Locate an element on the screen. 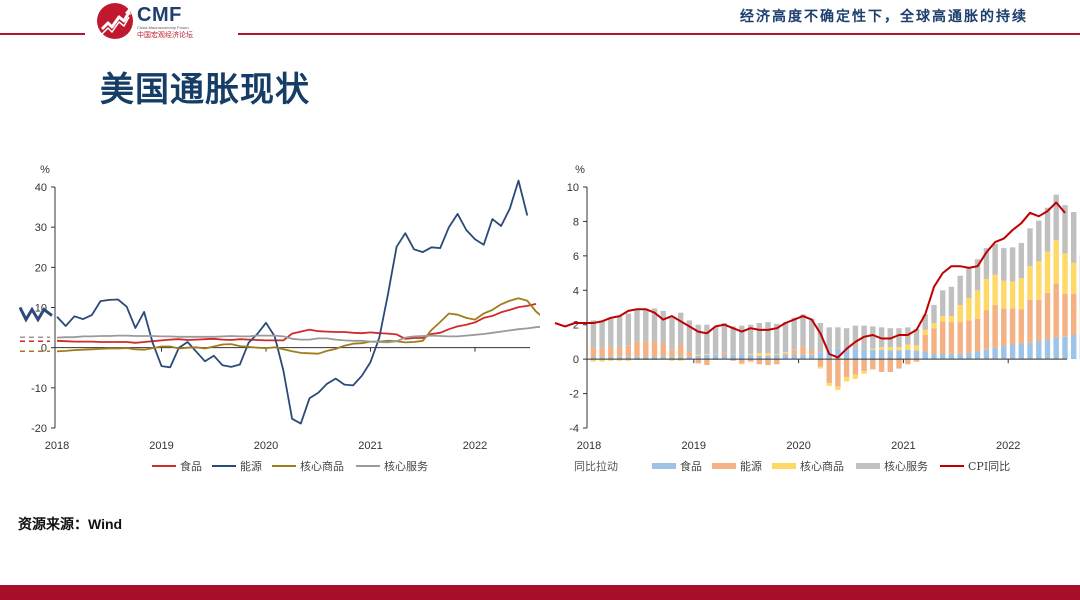 This screenshot has height=600, width=1080. x-tick-label: 2020 is located at coordinates (798, 446).